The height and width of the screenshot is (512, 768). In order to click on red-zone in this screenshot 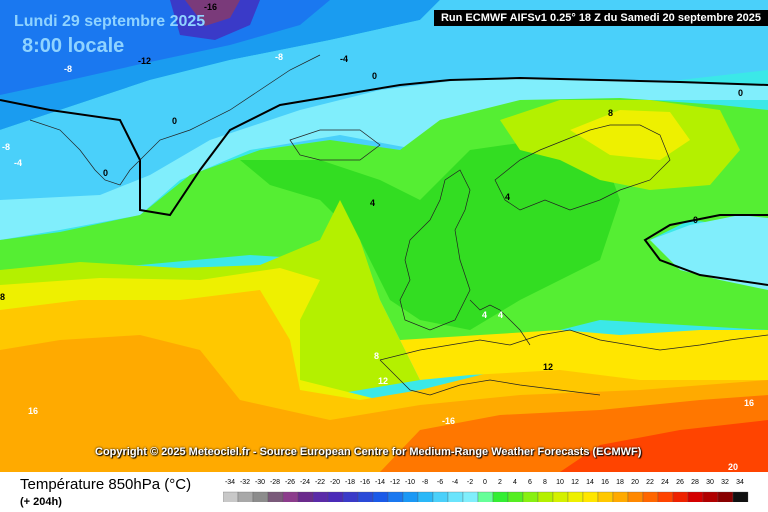, I will do `click(664, 446)`.